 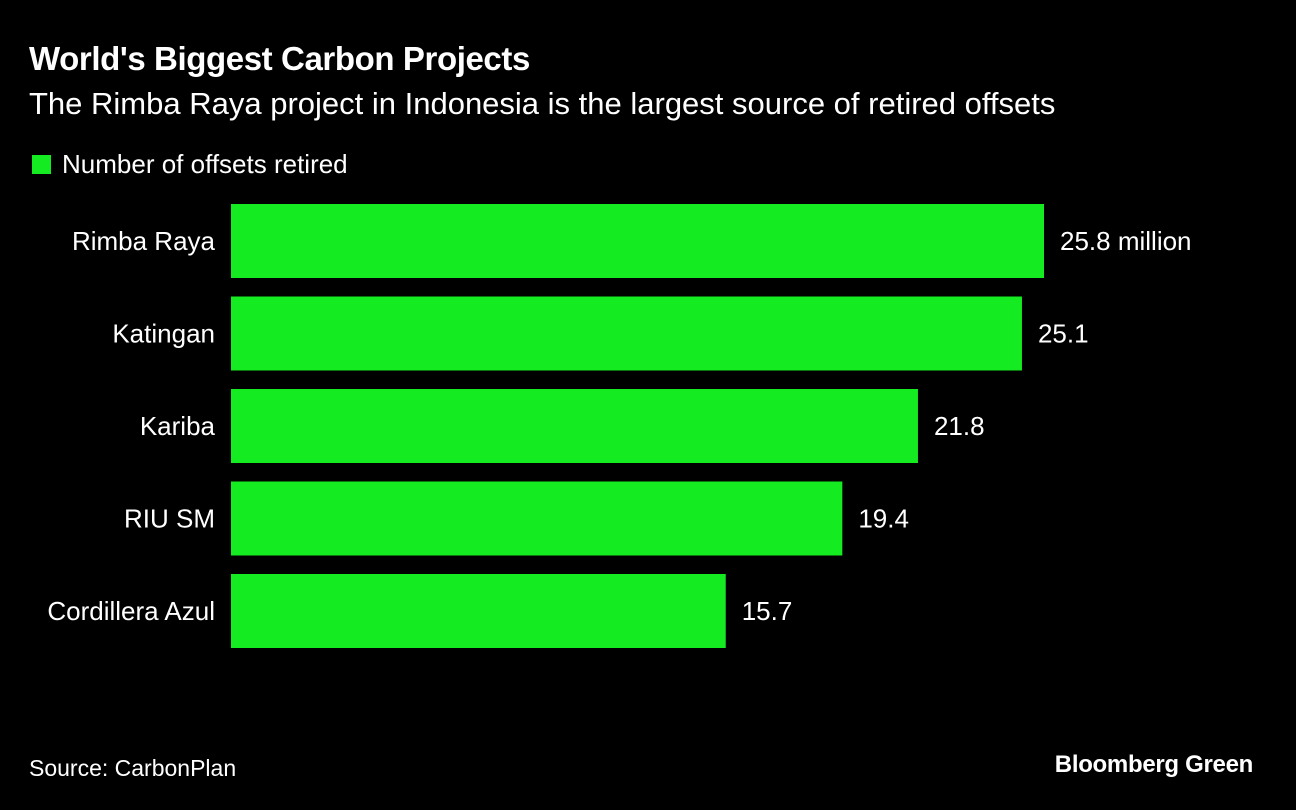 What do you see at coordinates (279, 58) in the screenshot?
I see `chart-title: World's Biggest Carbon Projects` at bounding box center [279, 58].